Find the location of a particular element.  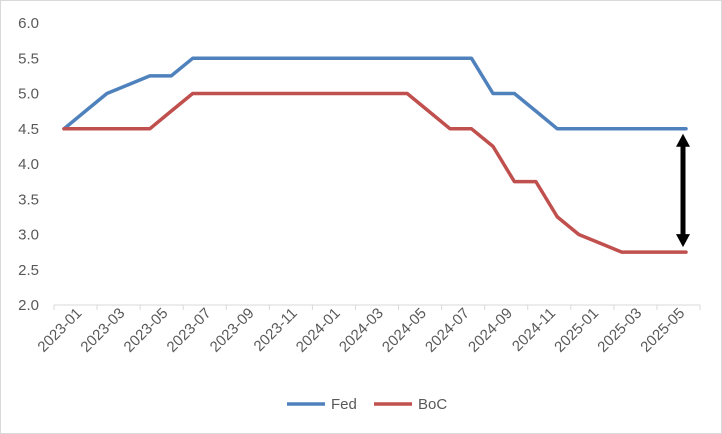

x-tick-label: 2023-01 is located at coordinates (59, 330).